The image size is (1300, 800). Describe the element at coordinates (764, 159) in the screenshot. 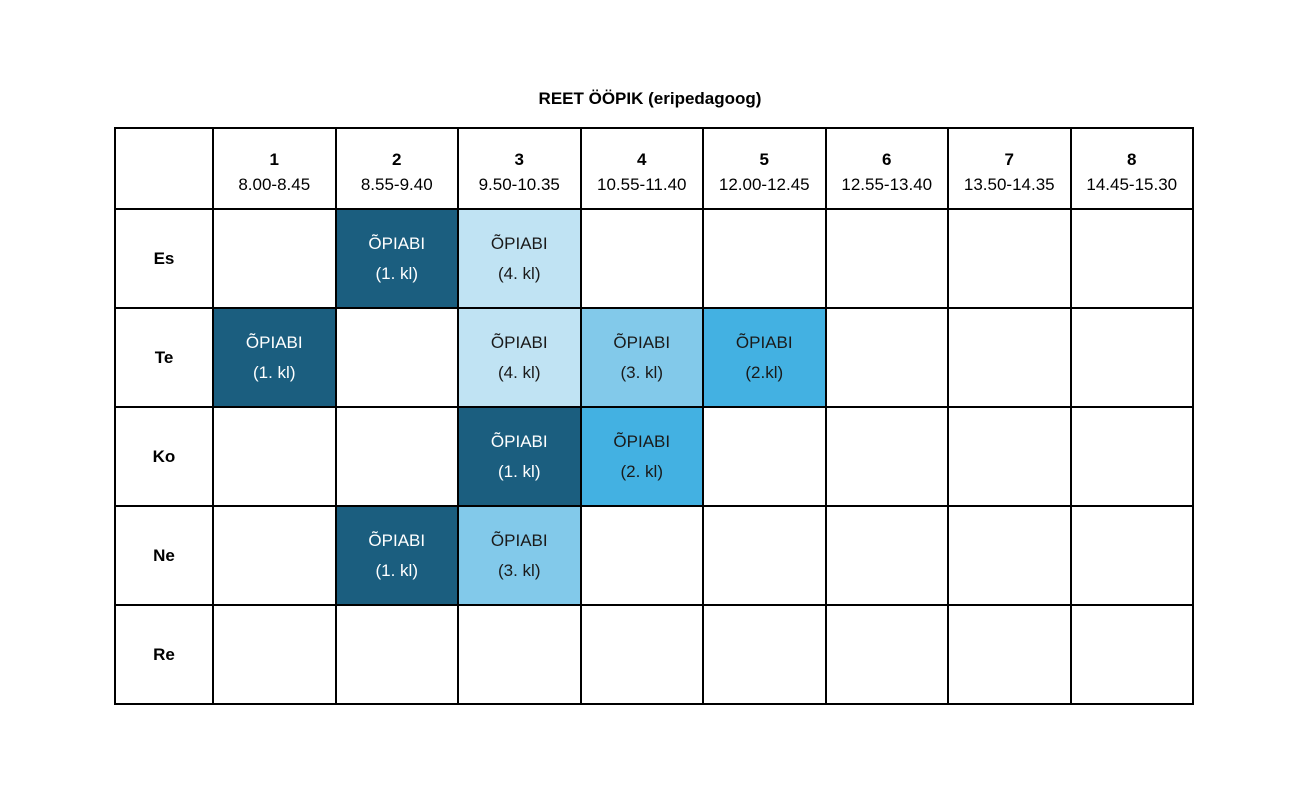

I see `period-number: 5` at that location.